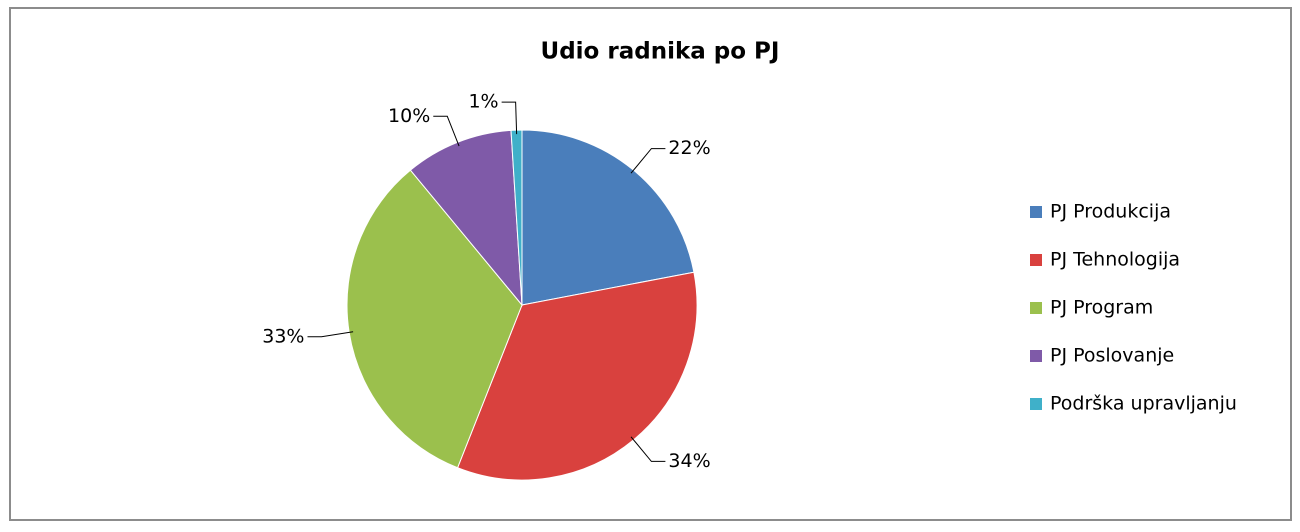  What do you see at coordinates (1110, 212) in the screenshot?
I see `legend-label: PJ Produkcija` at bounding box center [1110, 212].